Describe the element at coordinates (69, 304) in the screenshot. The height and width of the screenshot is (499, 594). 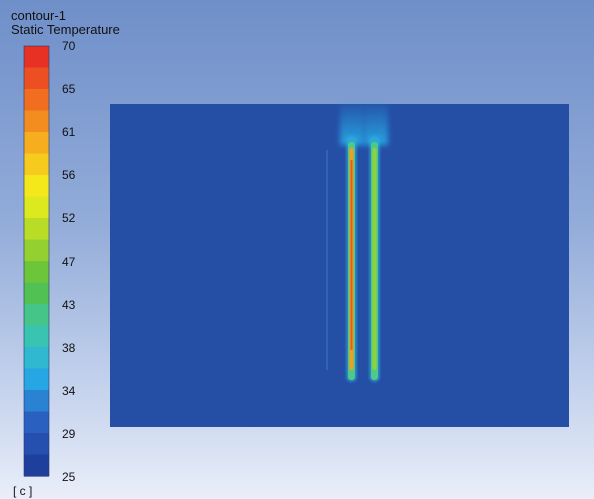
I see `colorbar-tick-label: 43` at that location.